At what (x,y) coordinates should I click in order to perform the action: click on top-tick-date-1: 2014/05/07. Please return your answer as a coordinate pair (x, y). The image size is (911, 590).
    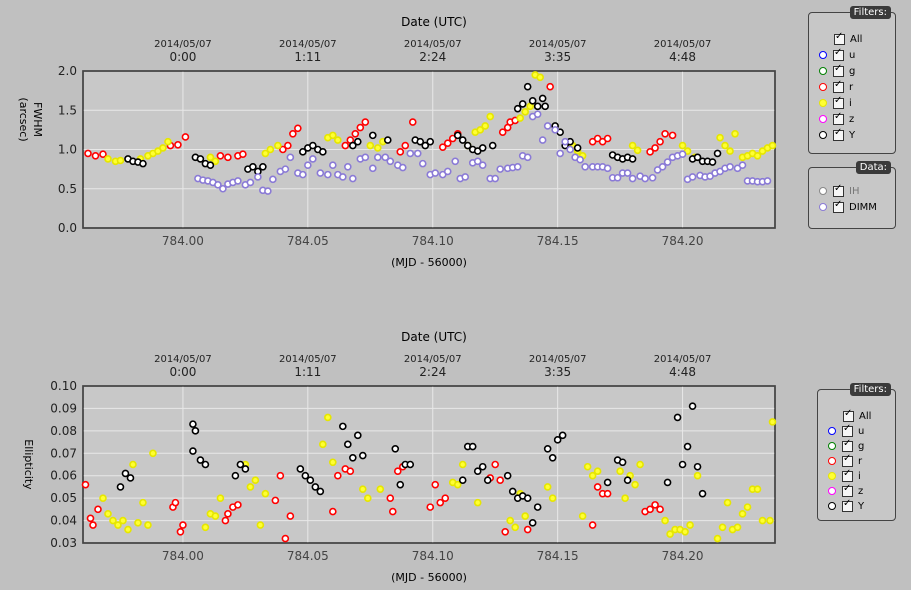
    Looking at the image, I should click on (558, 359).